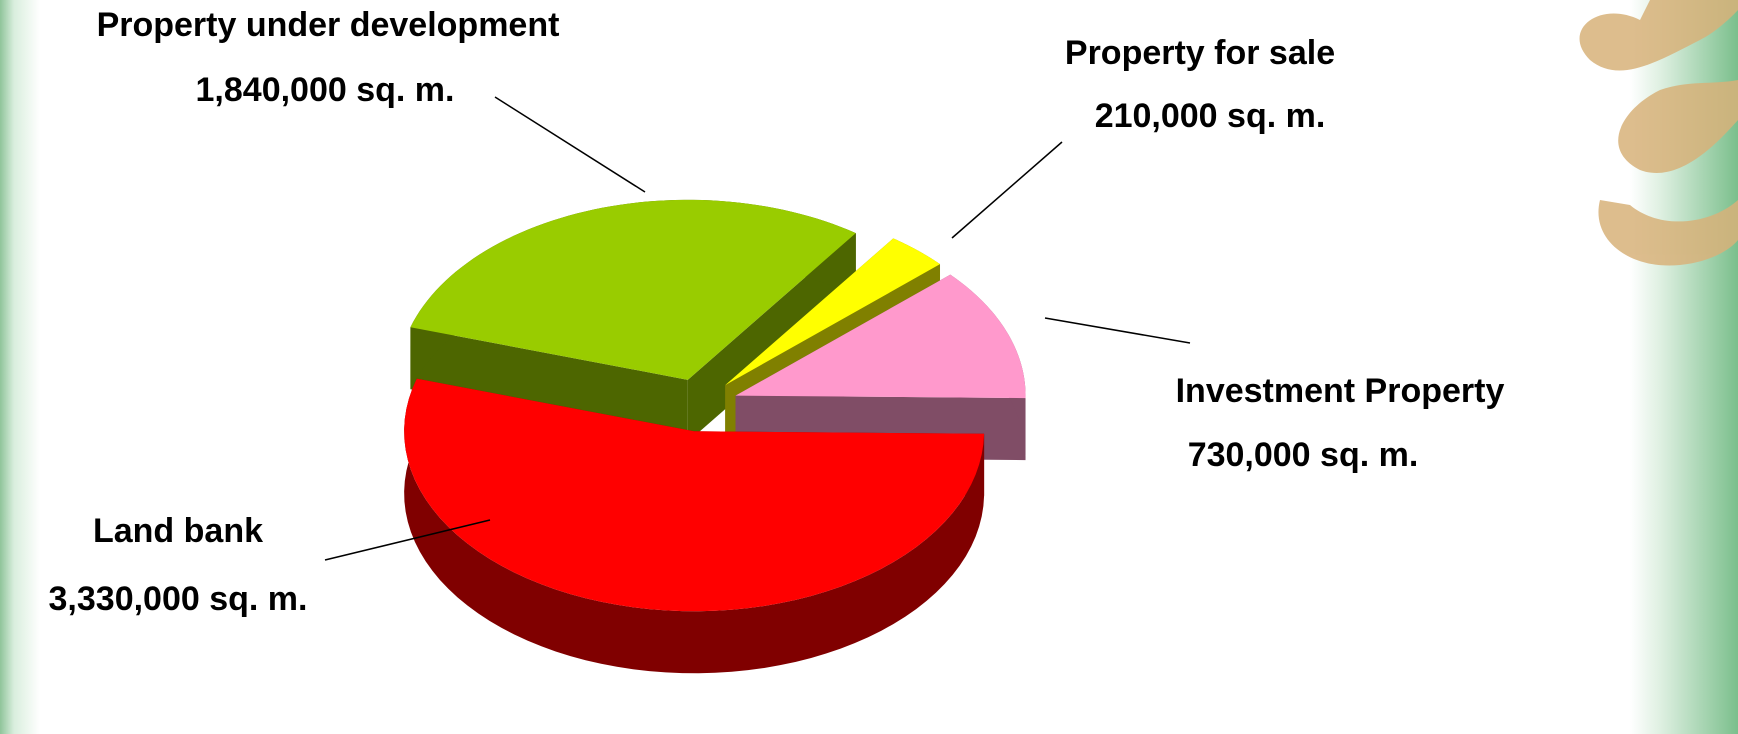  Describe the element at coordinates (325, 90) in the screenshot. I see `value-label: 1,840,000 sq. m.` at that location.